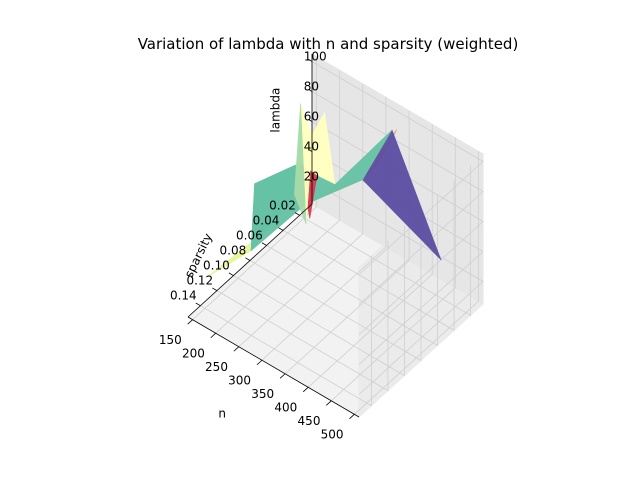 The width and height of the screenshot is (640, 480). Describe the element at coordinates (315, 57) in the screenshot. I see `lambda-tick-label: 100` at that location.